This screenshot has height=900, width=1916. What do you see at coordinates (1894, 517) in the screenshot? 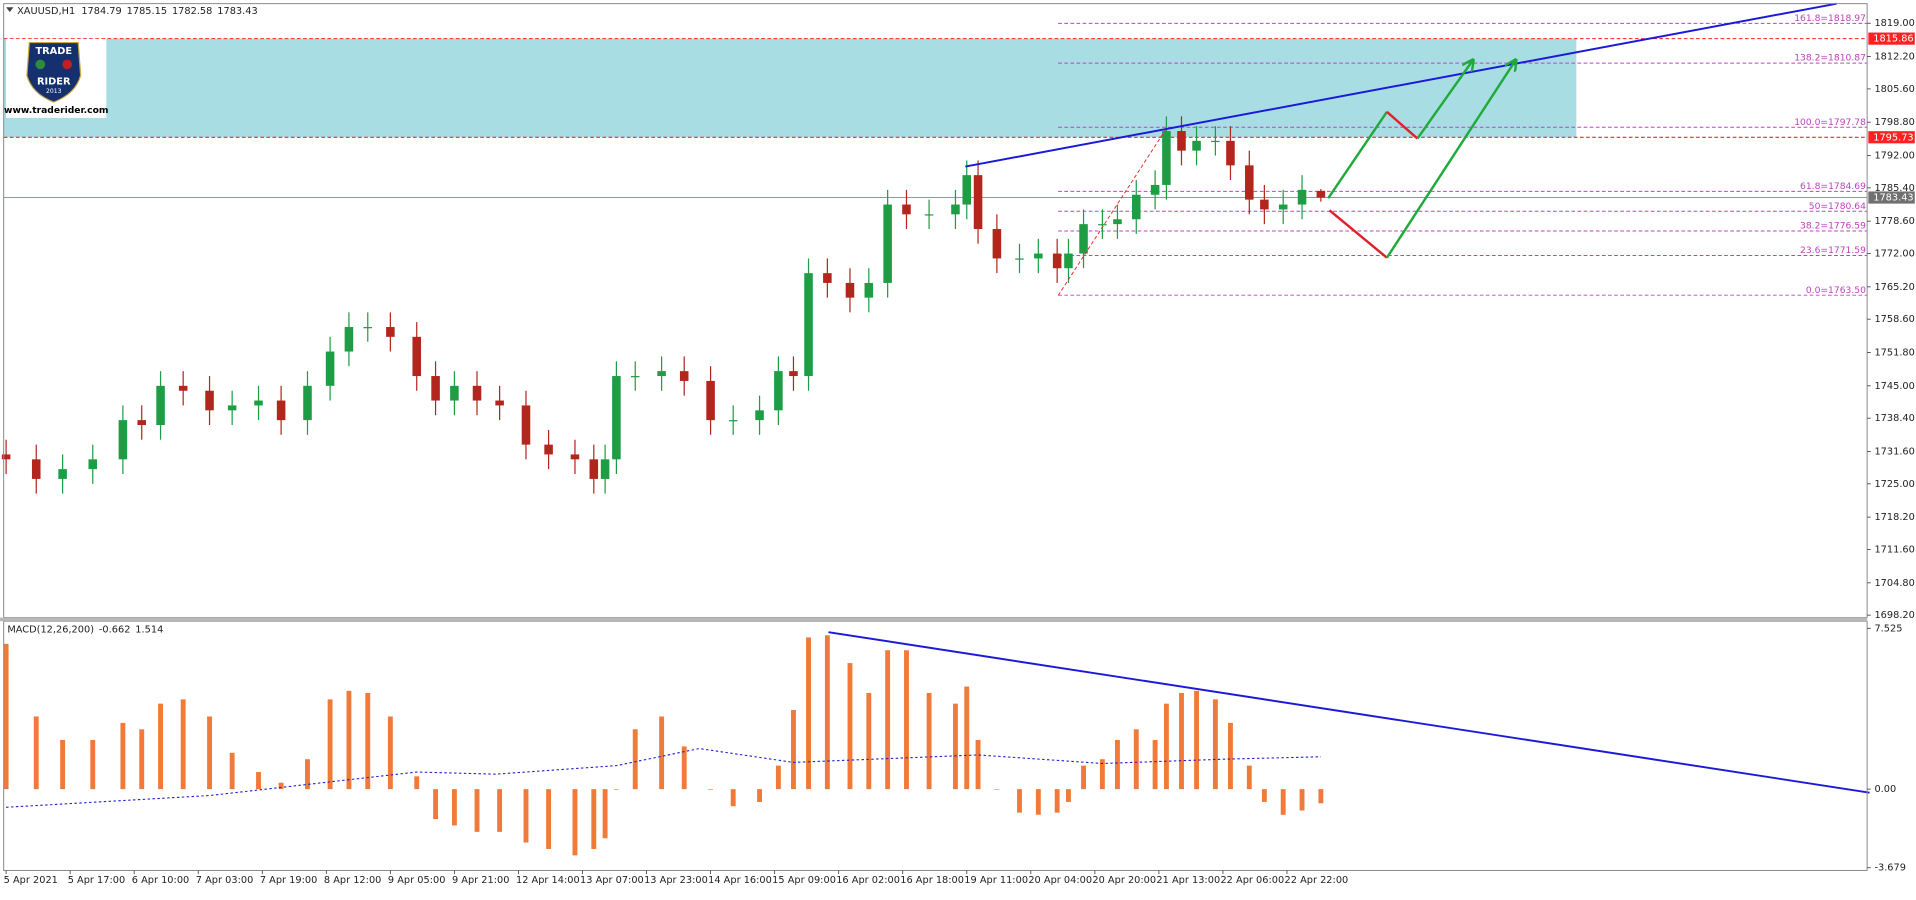
I see `y-tick-label: 1718.20` at bounding box center [1894, 517].